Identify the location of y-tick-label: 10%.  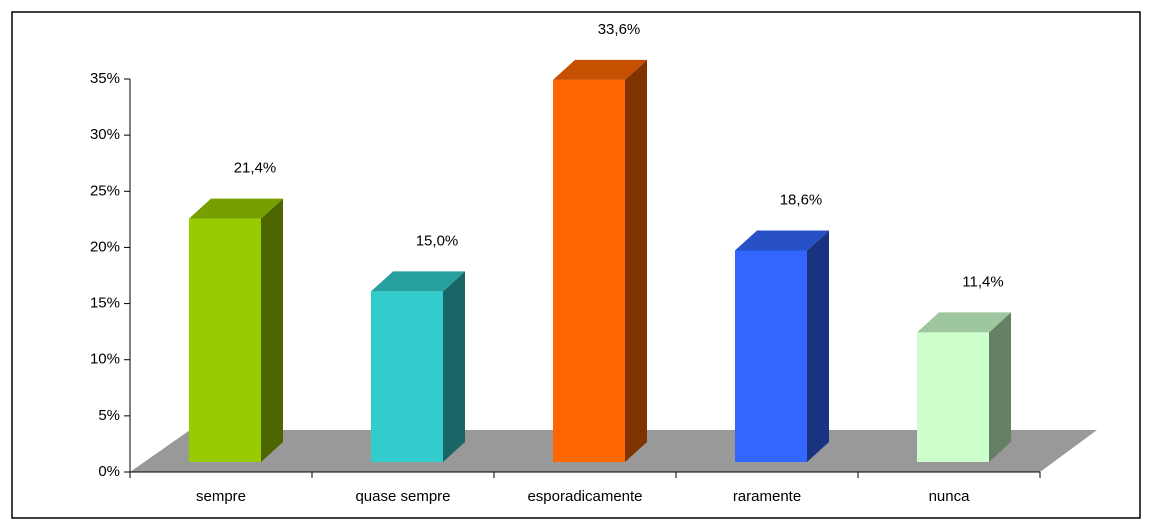
(105, 359).